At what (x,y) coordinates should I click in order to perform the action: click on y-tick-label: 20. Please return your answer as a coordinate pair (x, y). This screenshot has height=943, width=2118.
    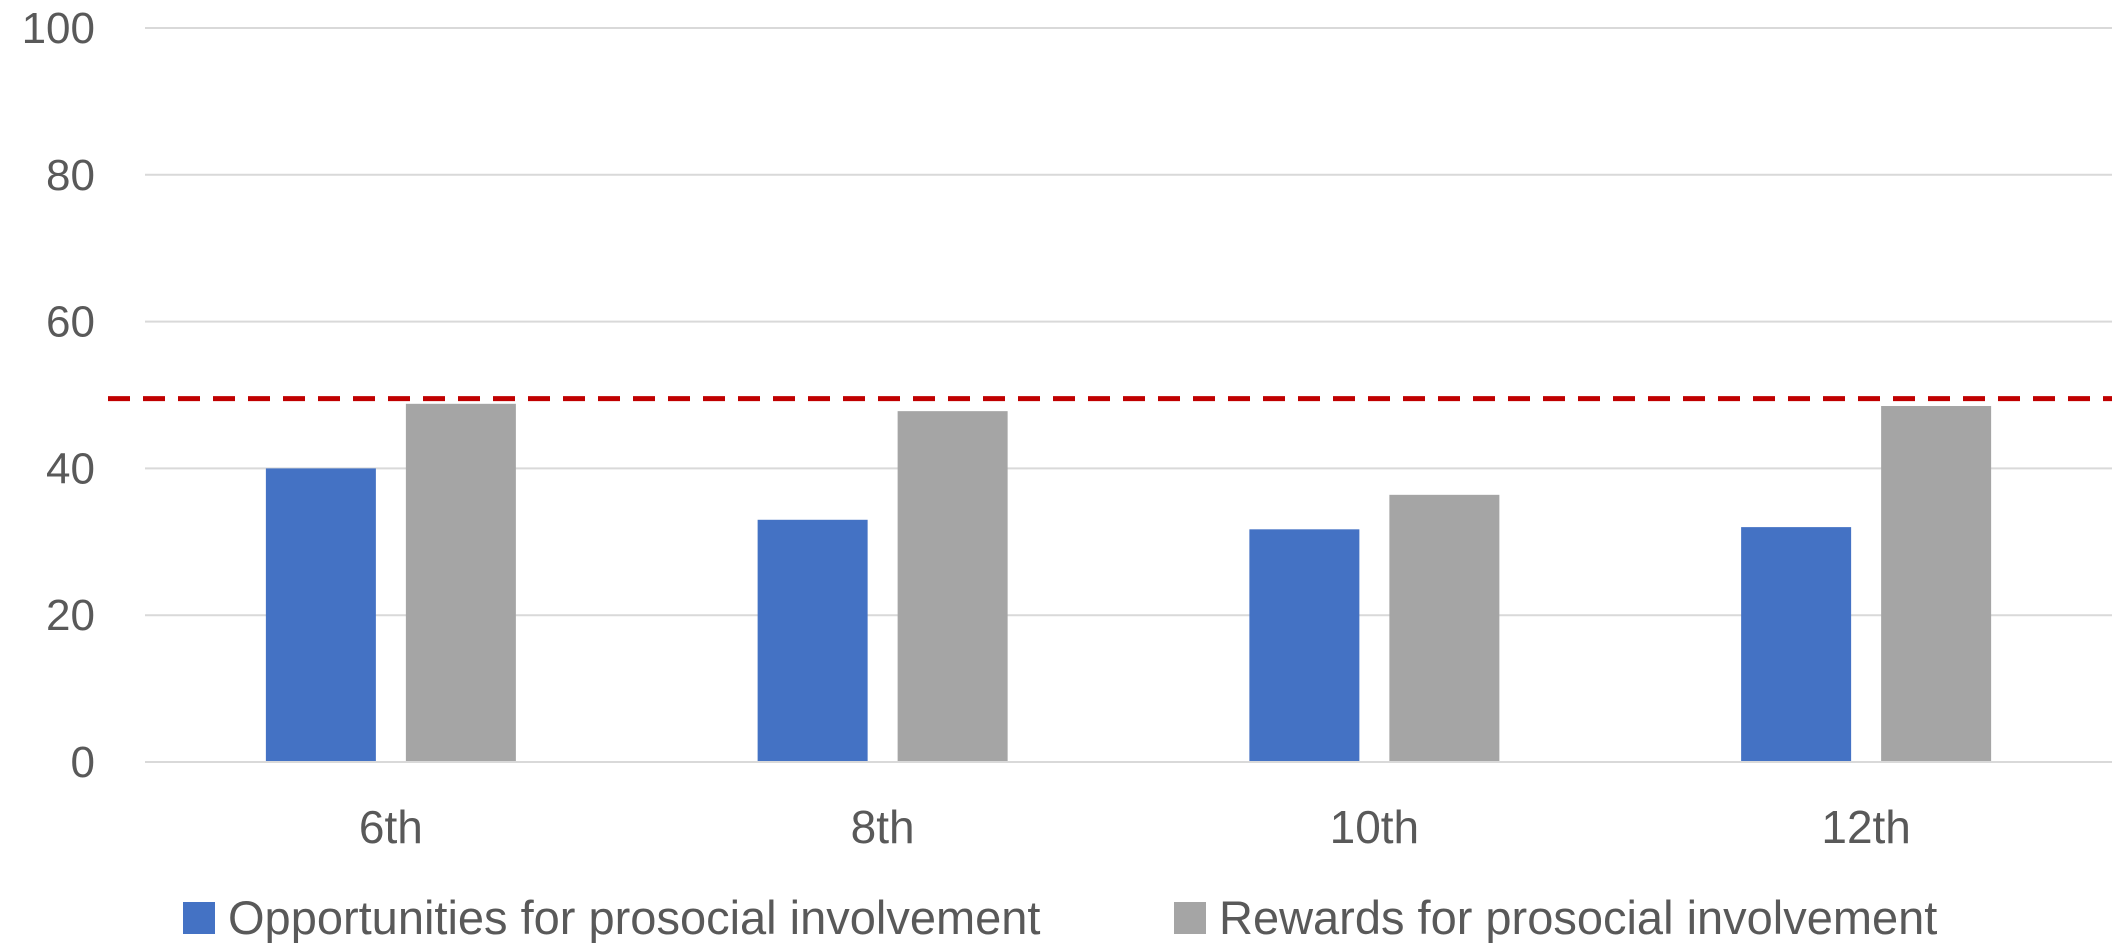
    Looking at the image, I should click on (70, 615).